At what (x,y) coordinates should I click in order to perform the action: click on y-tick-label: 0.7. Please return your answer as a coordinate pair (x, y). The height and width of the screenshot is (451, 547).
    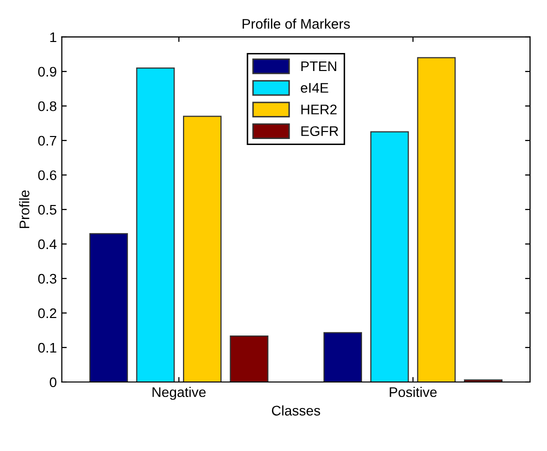
    Looking at the image, I should click on (47, 141).